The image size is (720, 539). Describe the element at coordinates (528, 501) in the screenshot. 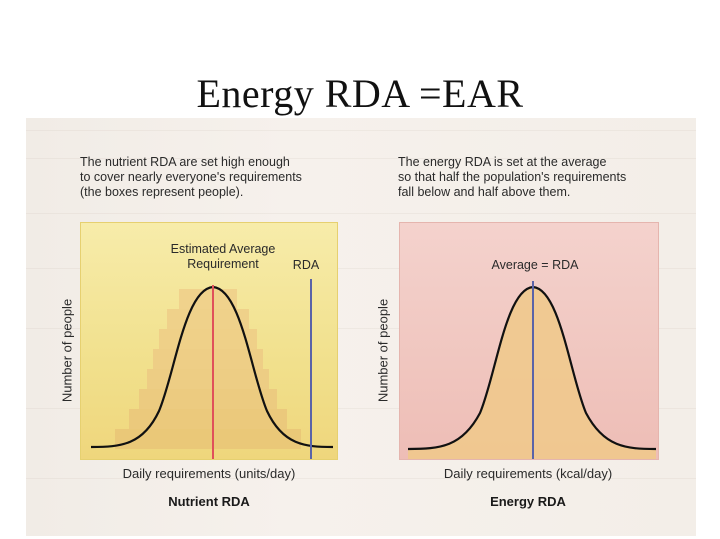

I see `energy-rda-panel-label: Energy RDA` at that location.